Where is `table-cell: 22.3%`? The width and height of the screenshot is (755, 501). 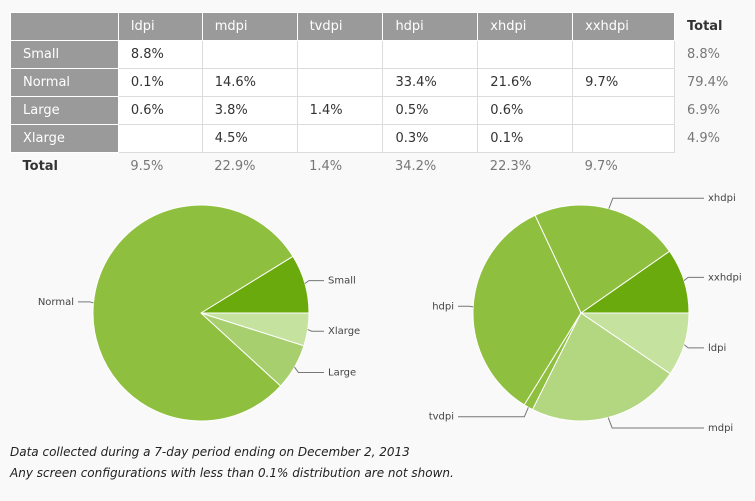 table-cell: 22.3% is located at coordinates (510, 167).